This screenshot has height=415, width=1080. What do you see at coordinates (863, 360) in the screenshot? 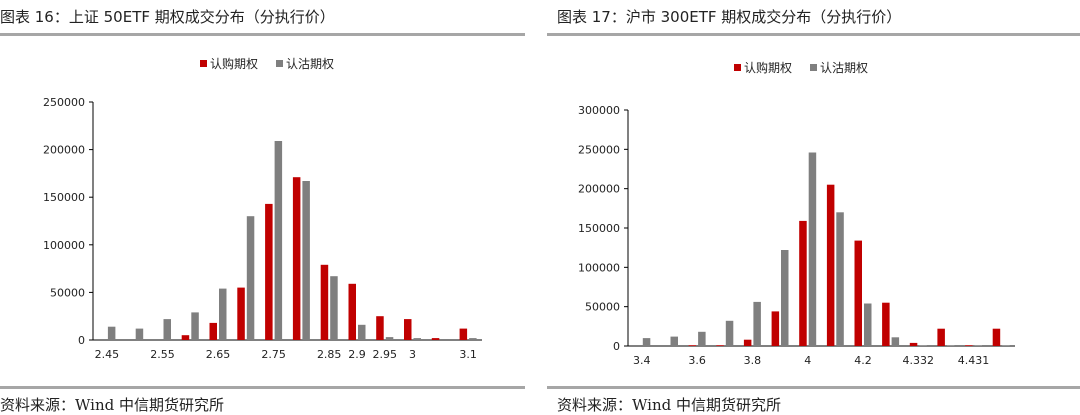
I see `x-tick-label: 4.2` at bounding box center [863, 360].